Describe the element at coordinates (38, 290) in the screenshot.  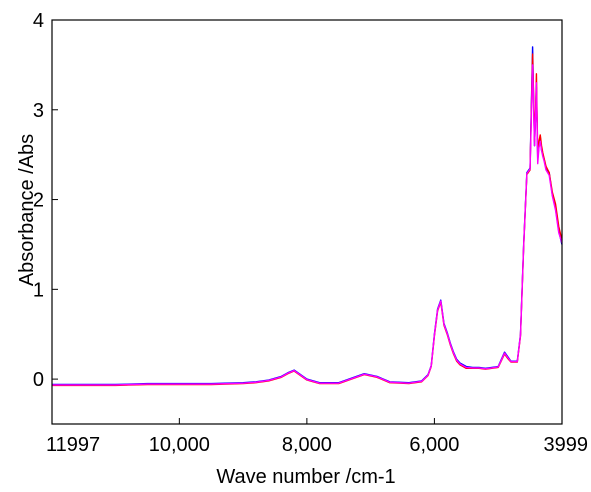
I see `y-tick-label: 1` at that location.